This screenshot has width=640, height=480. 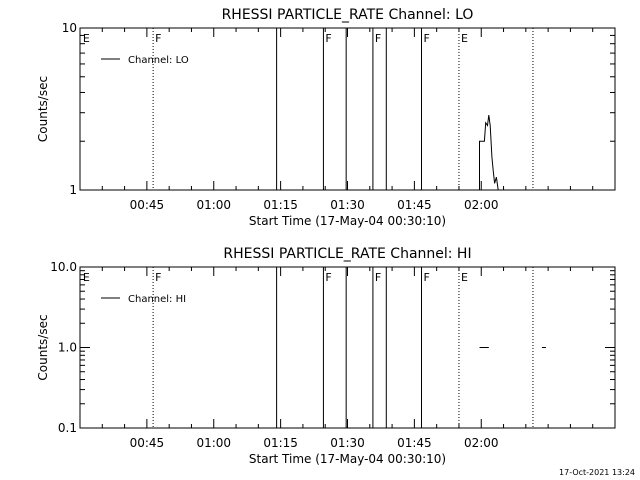 I want to click on legend-label: Channel: LO, so click(x=158, y=60).